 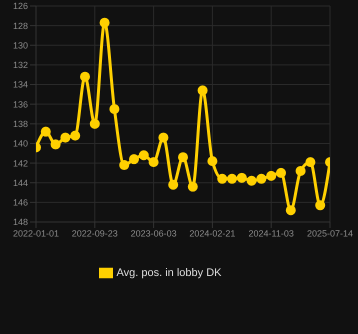 What do you see at coordinates (169, 272) in the screenshot?
I see `legend-label: Avg. pos. in lobby DK` at bounding box center [169, 272].